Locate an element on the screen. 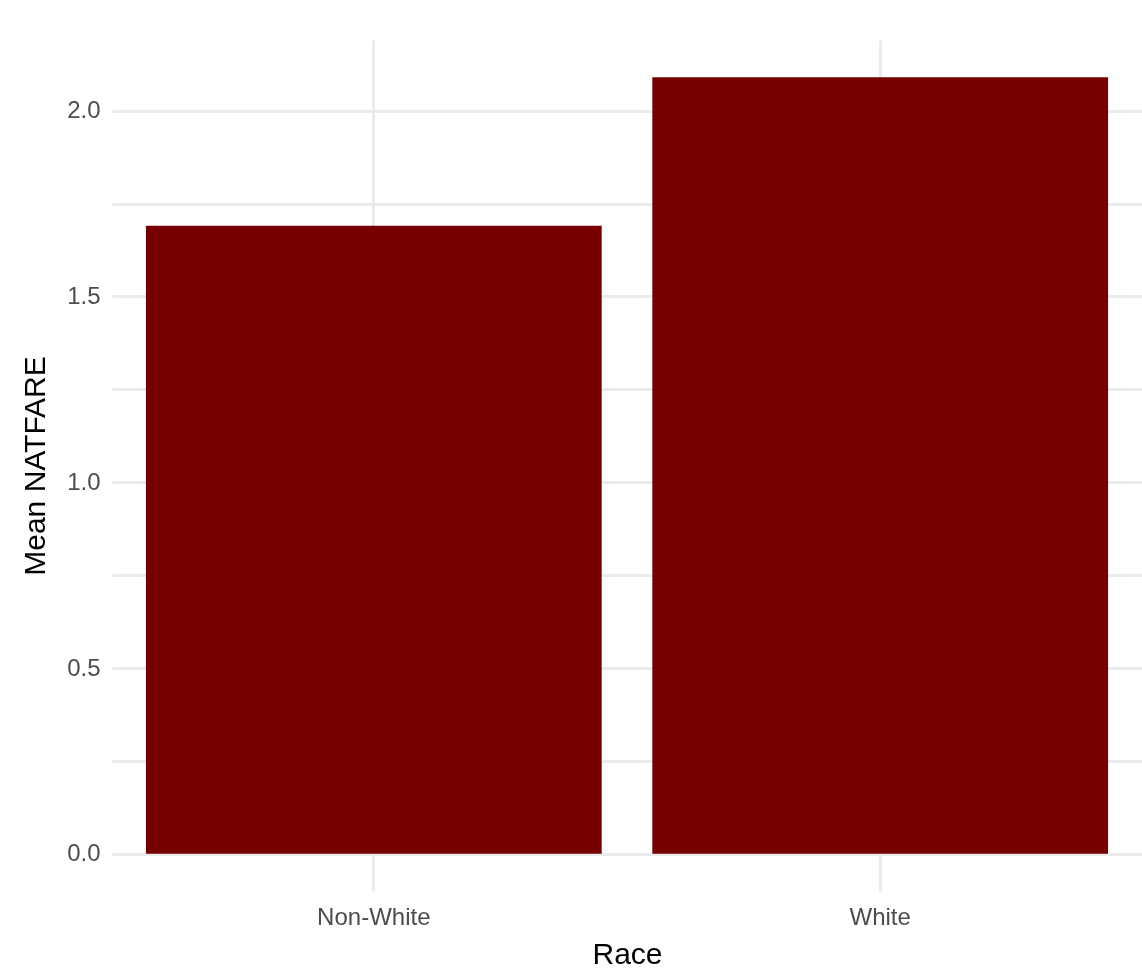  y-tick-label: 1.5 is located at coordinates (84, 295).